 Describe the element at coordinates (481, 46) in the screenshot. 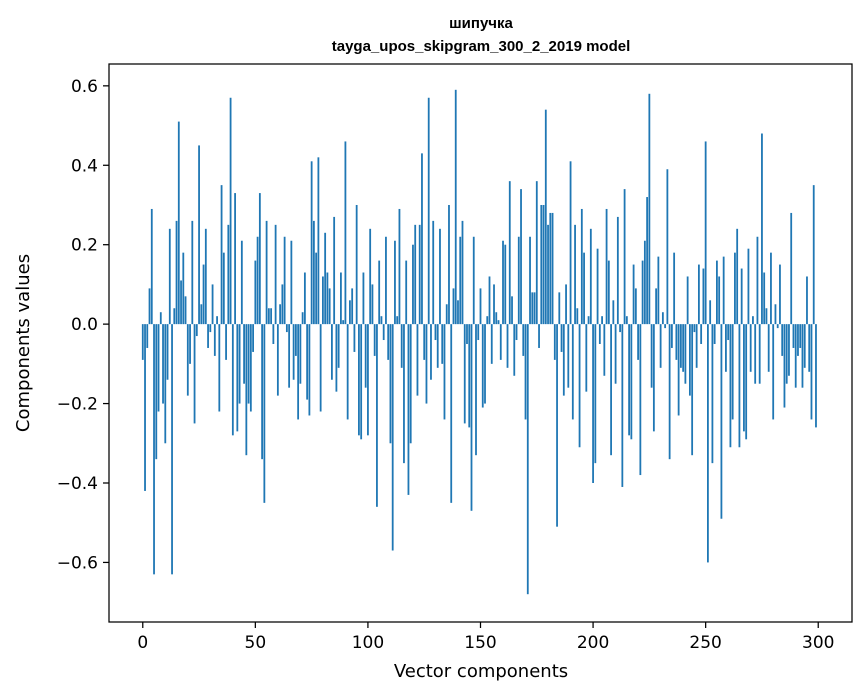

I see `chart-subtitle: tayga_upos_skipgram_300_2_2019 model` at that location.